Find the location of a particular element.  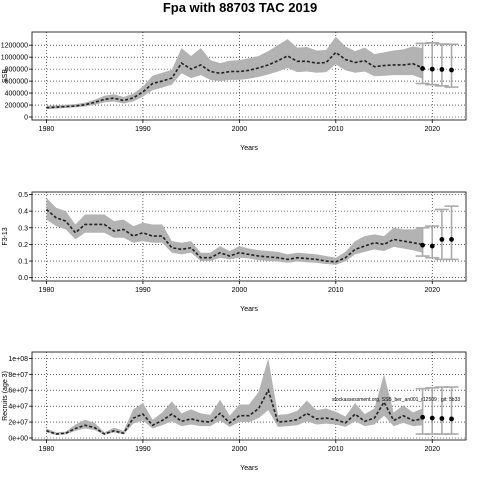

y-tick-label: 0.5 is located at coordinates (23, 195).